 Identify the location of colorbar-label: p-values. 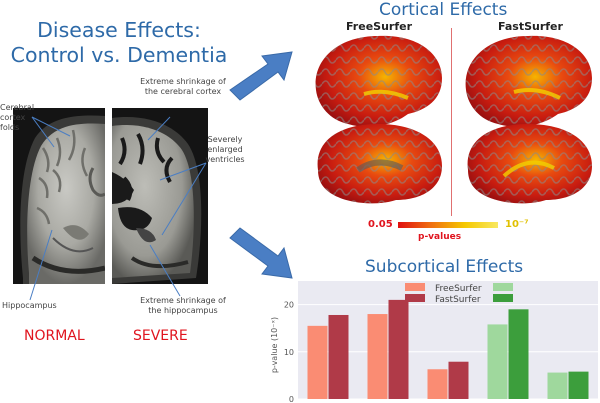
(440, 237).